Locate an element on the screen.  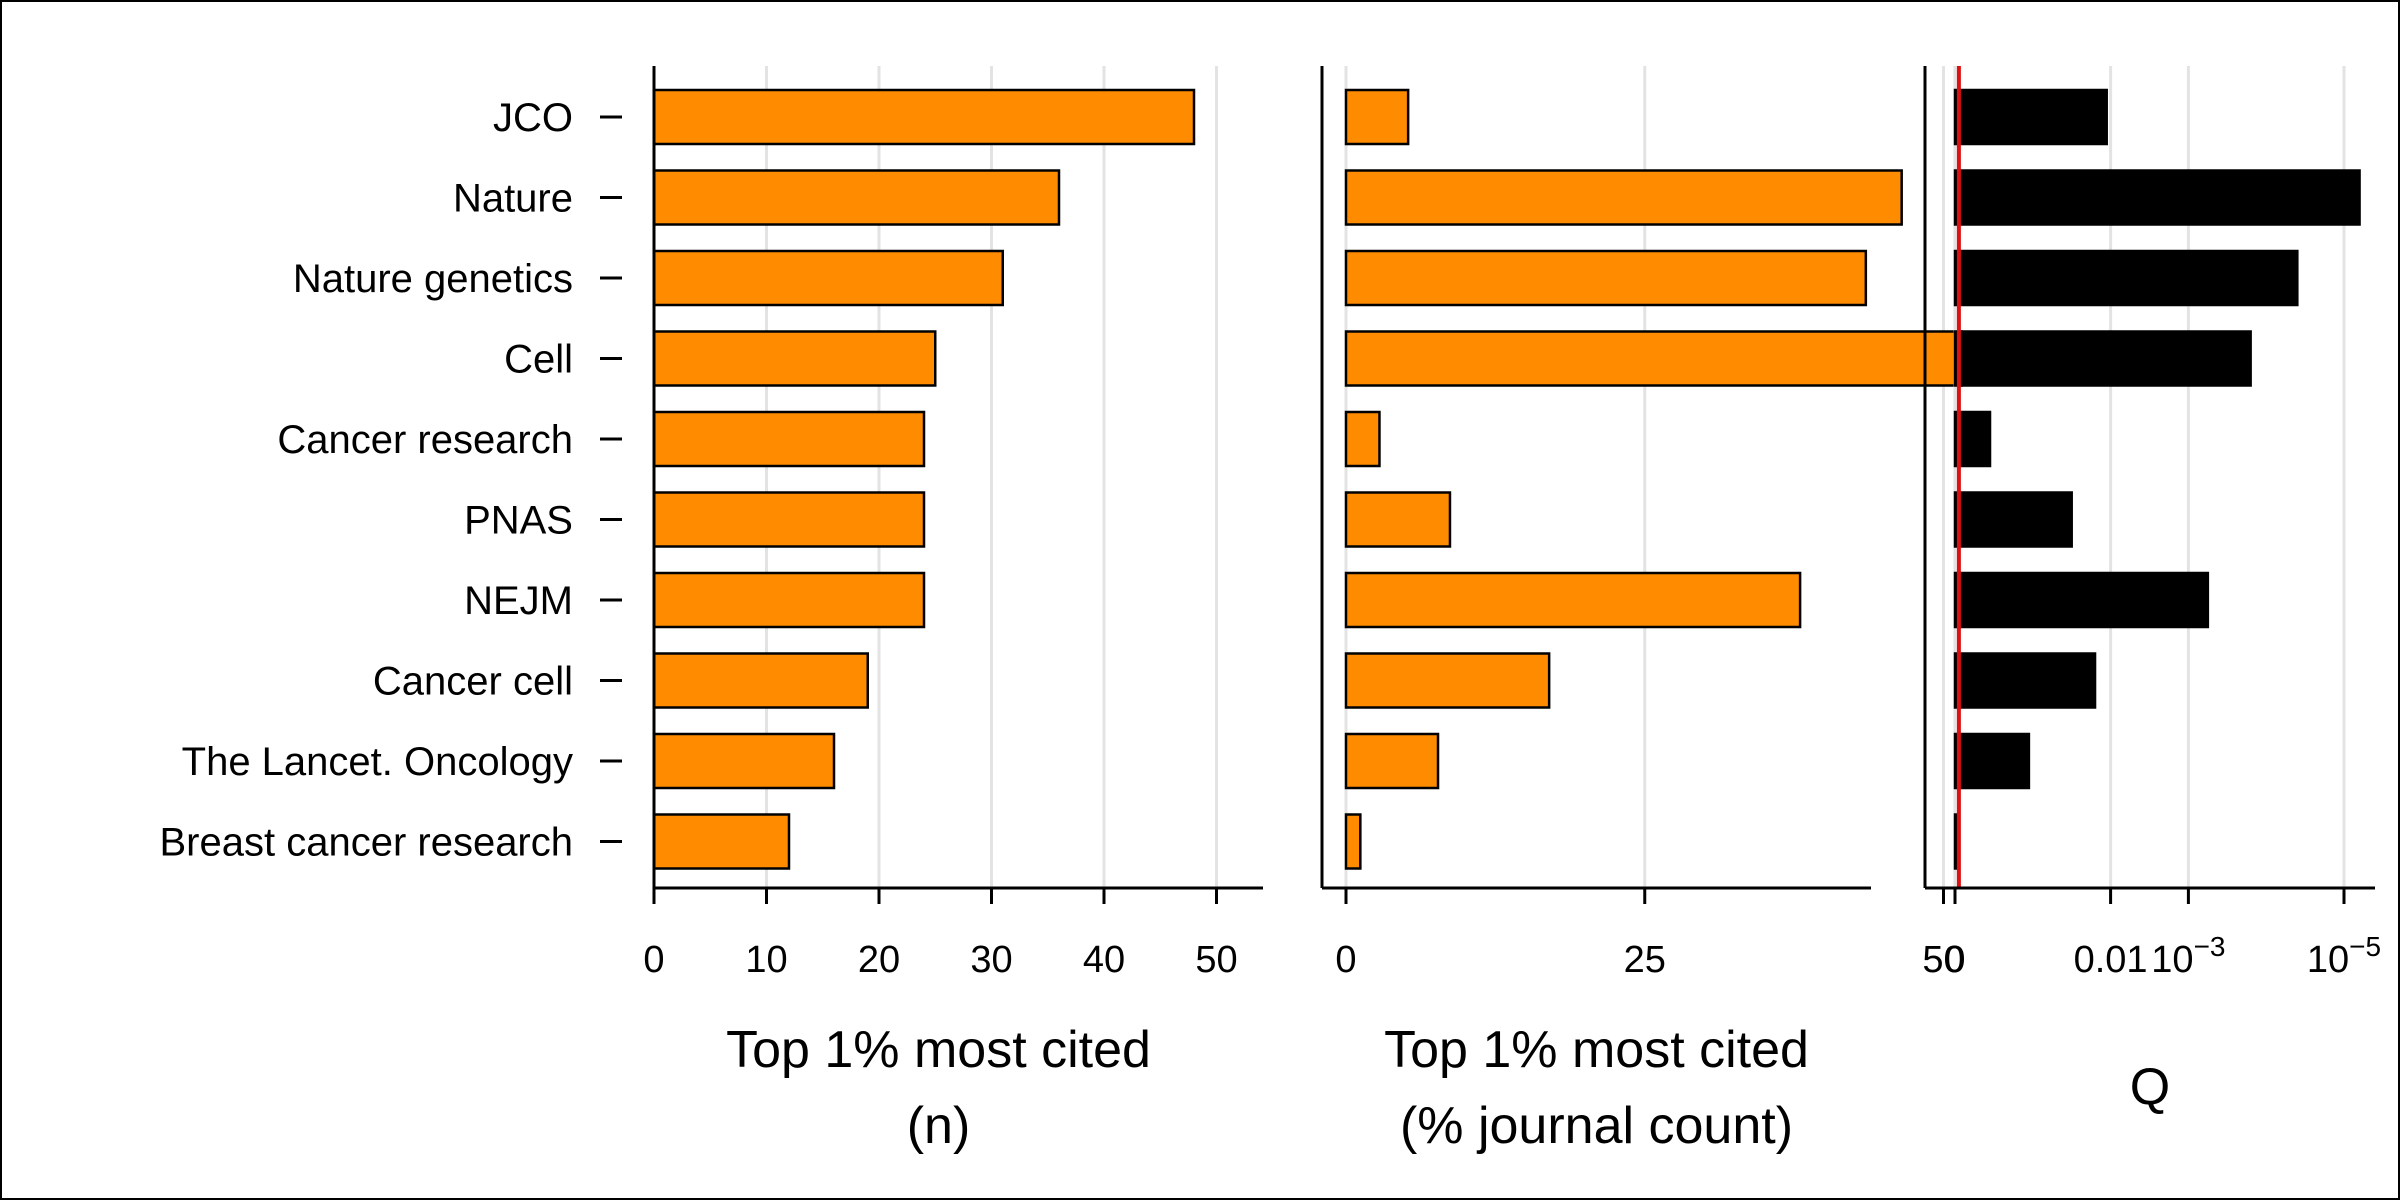
category-label-nature: Nature is located at coordinates (513, 199).